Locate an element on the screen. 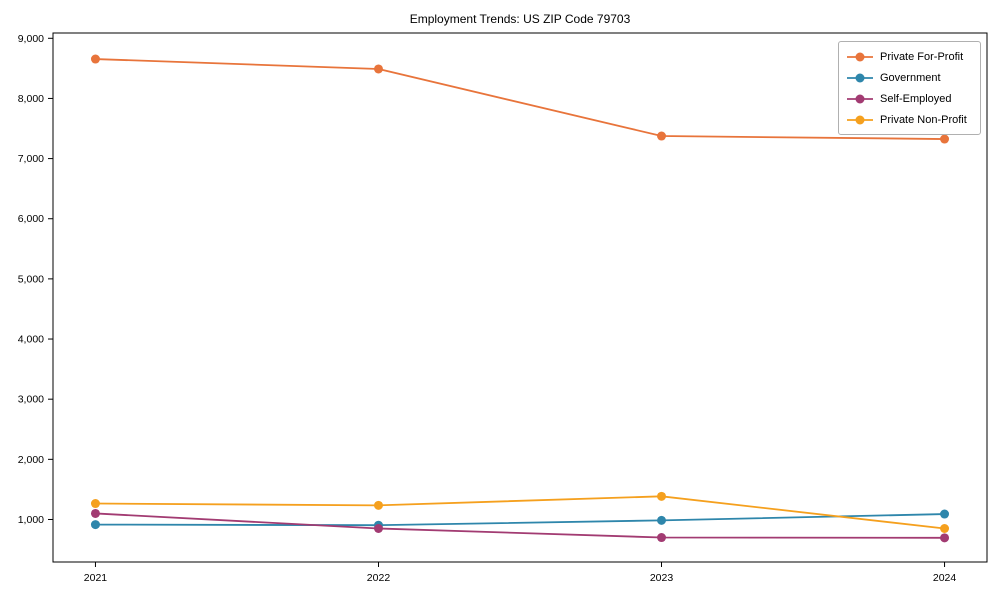 Image resolution: width=1000 pixels, height=600 pixels. y-tick-label: 7,000 is located at coordinates (31, 159).